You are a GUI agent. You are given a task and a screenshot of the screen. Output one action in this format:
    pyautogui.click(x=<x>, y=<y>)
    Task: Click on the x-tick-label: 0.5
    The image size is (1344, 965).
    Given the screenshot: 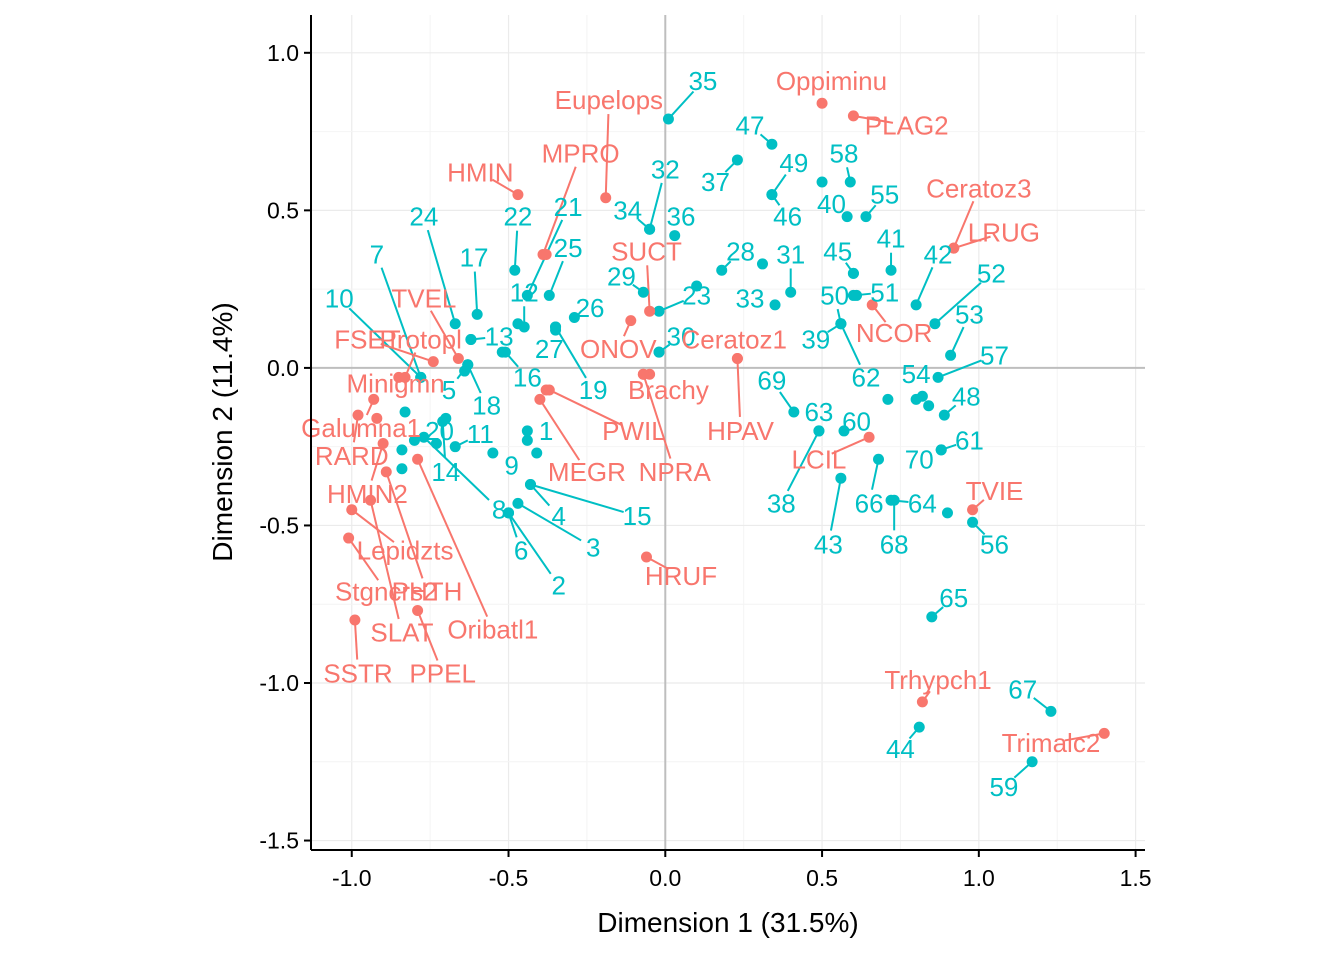 What is the action you would take?
    pyautogui.click(x=822, y=878)
    